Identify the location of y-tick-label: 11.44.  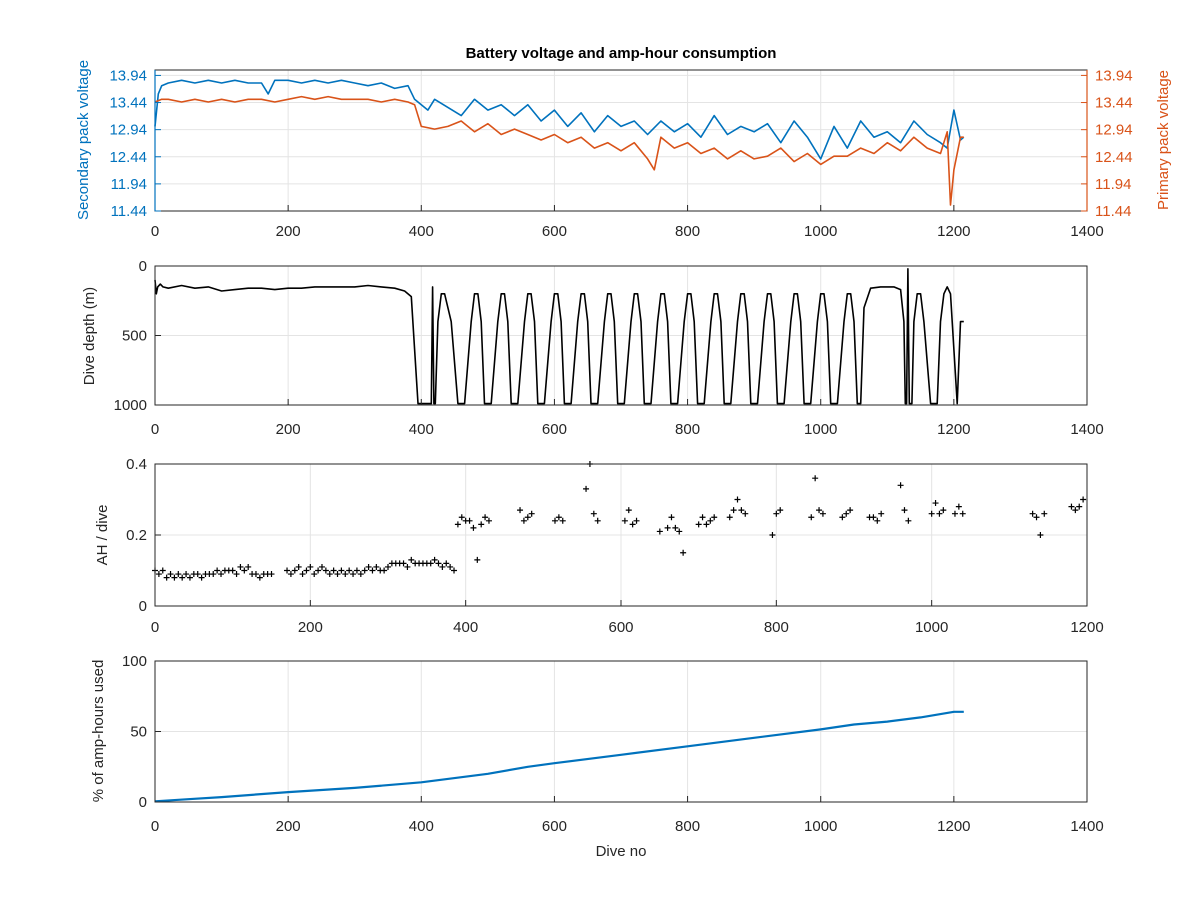
(129, 211).